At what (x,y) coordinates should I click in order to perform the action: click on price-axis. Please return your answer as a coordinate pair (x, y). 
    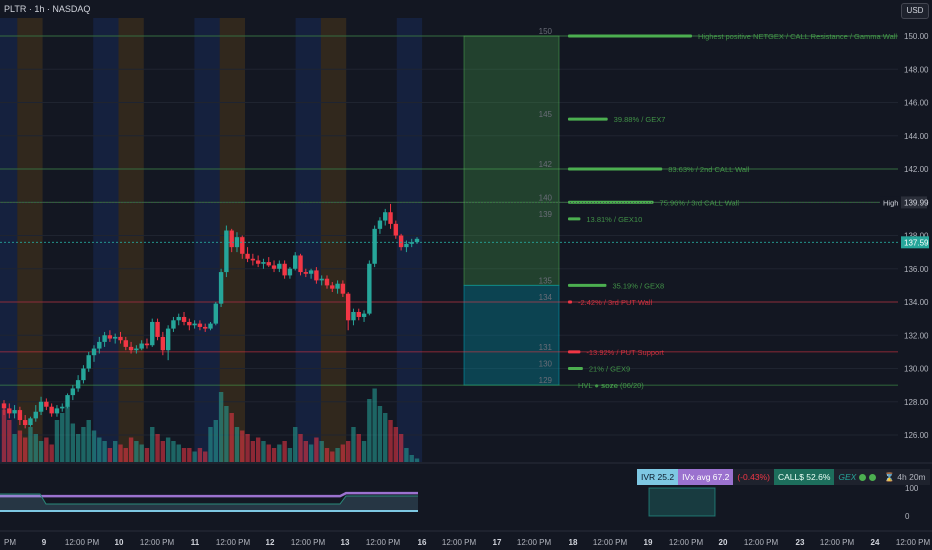
    Looking at the image, I should click on (915, 275).